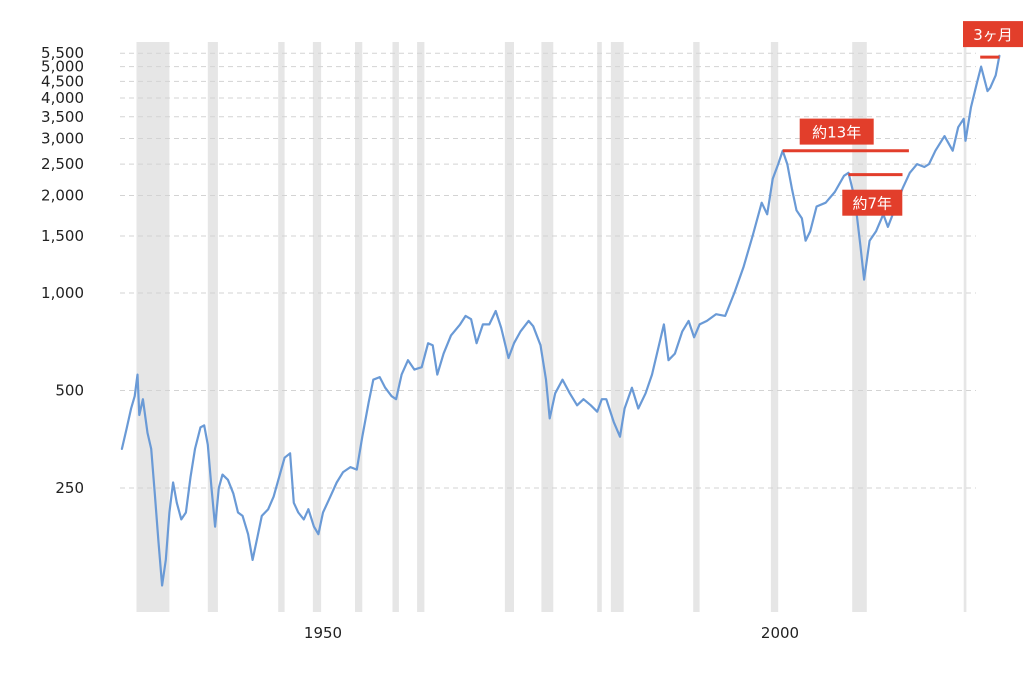 The image size is (1024, 683). What do you see at coordinates (62, 236) in the screenshot?
I see `y-tick-label: 1,500` at bounding box center [62, 236].